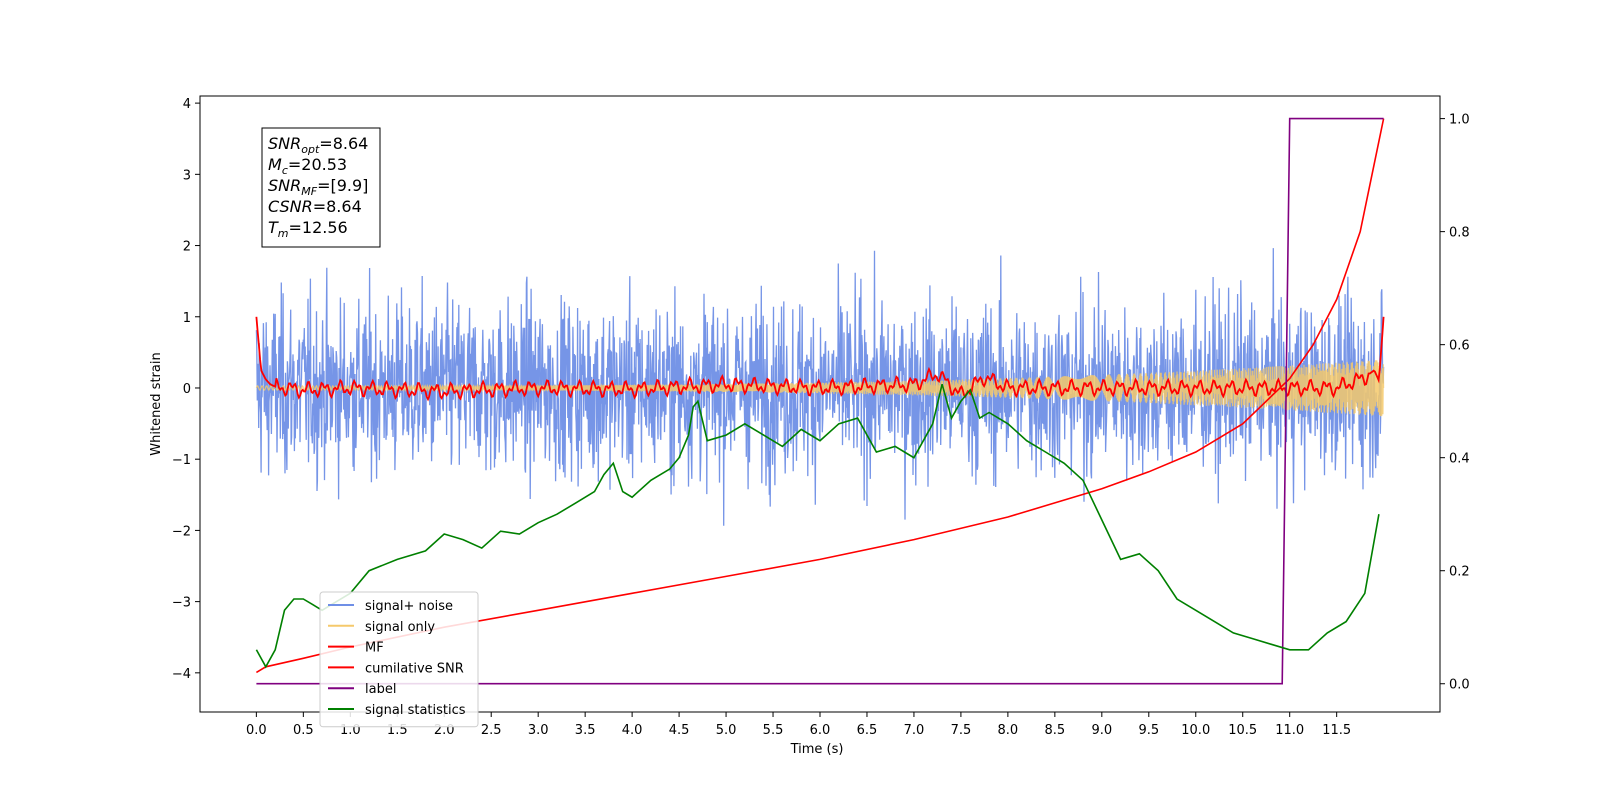 The height and width of the screenshot is (800, 1600). I want to click on series-signal-only, so click(820, 388).